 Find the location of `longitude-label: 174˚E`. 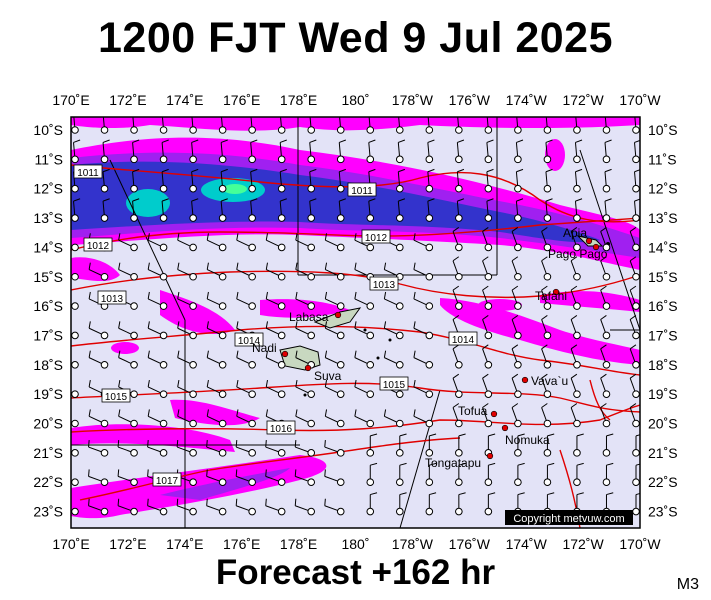

longitude-label: 174˚E is located at coordinates (184, 544).